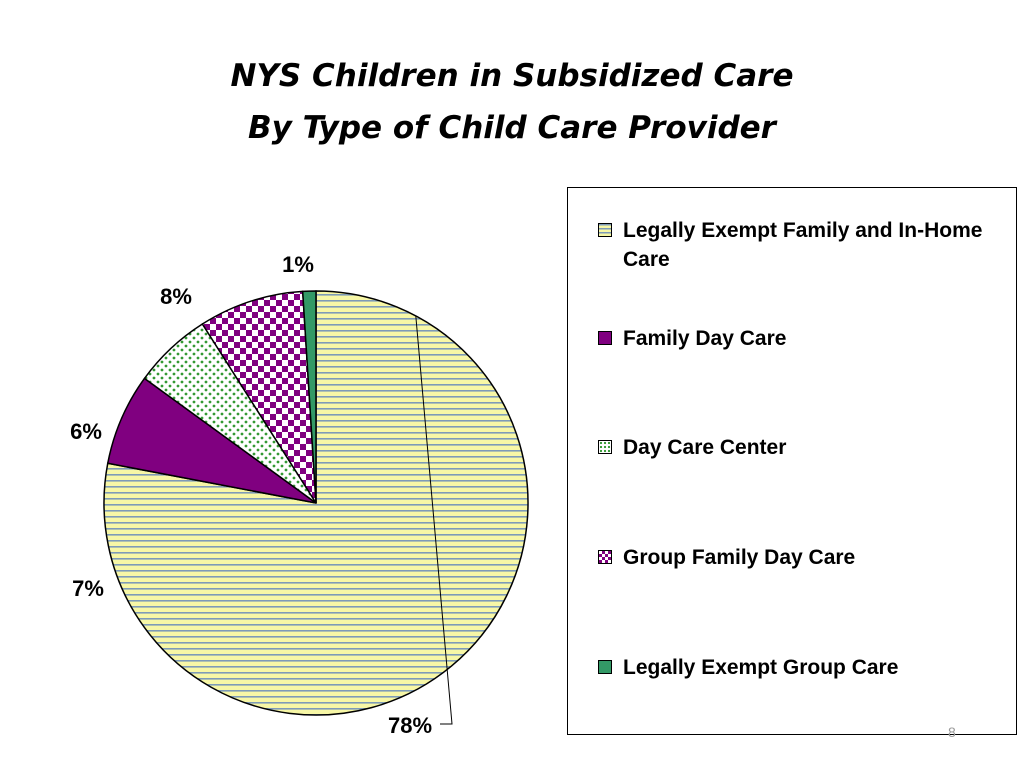  I want to click on legend-label: Day Care Center, so click(705, 447).